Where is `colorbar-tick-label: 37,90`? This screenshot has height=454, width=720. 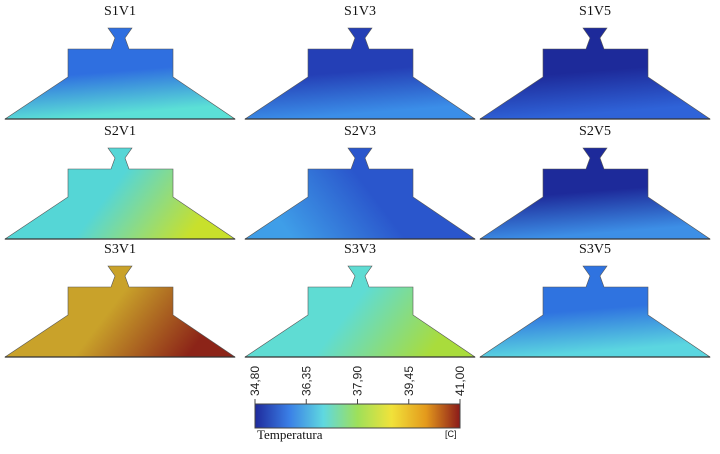 colorbar-tick-label: 37,90 is located at coordinates (358, 381).